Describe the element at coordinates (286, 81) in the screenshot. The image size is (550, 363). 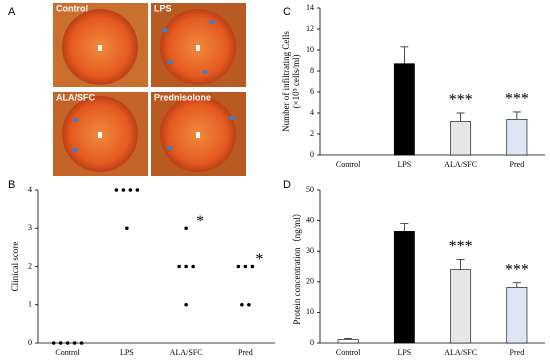
I see `y-axis-label: Number of infiltrating Cells` at that location.